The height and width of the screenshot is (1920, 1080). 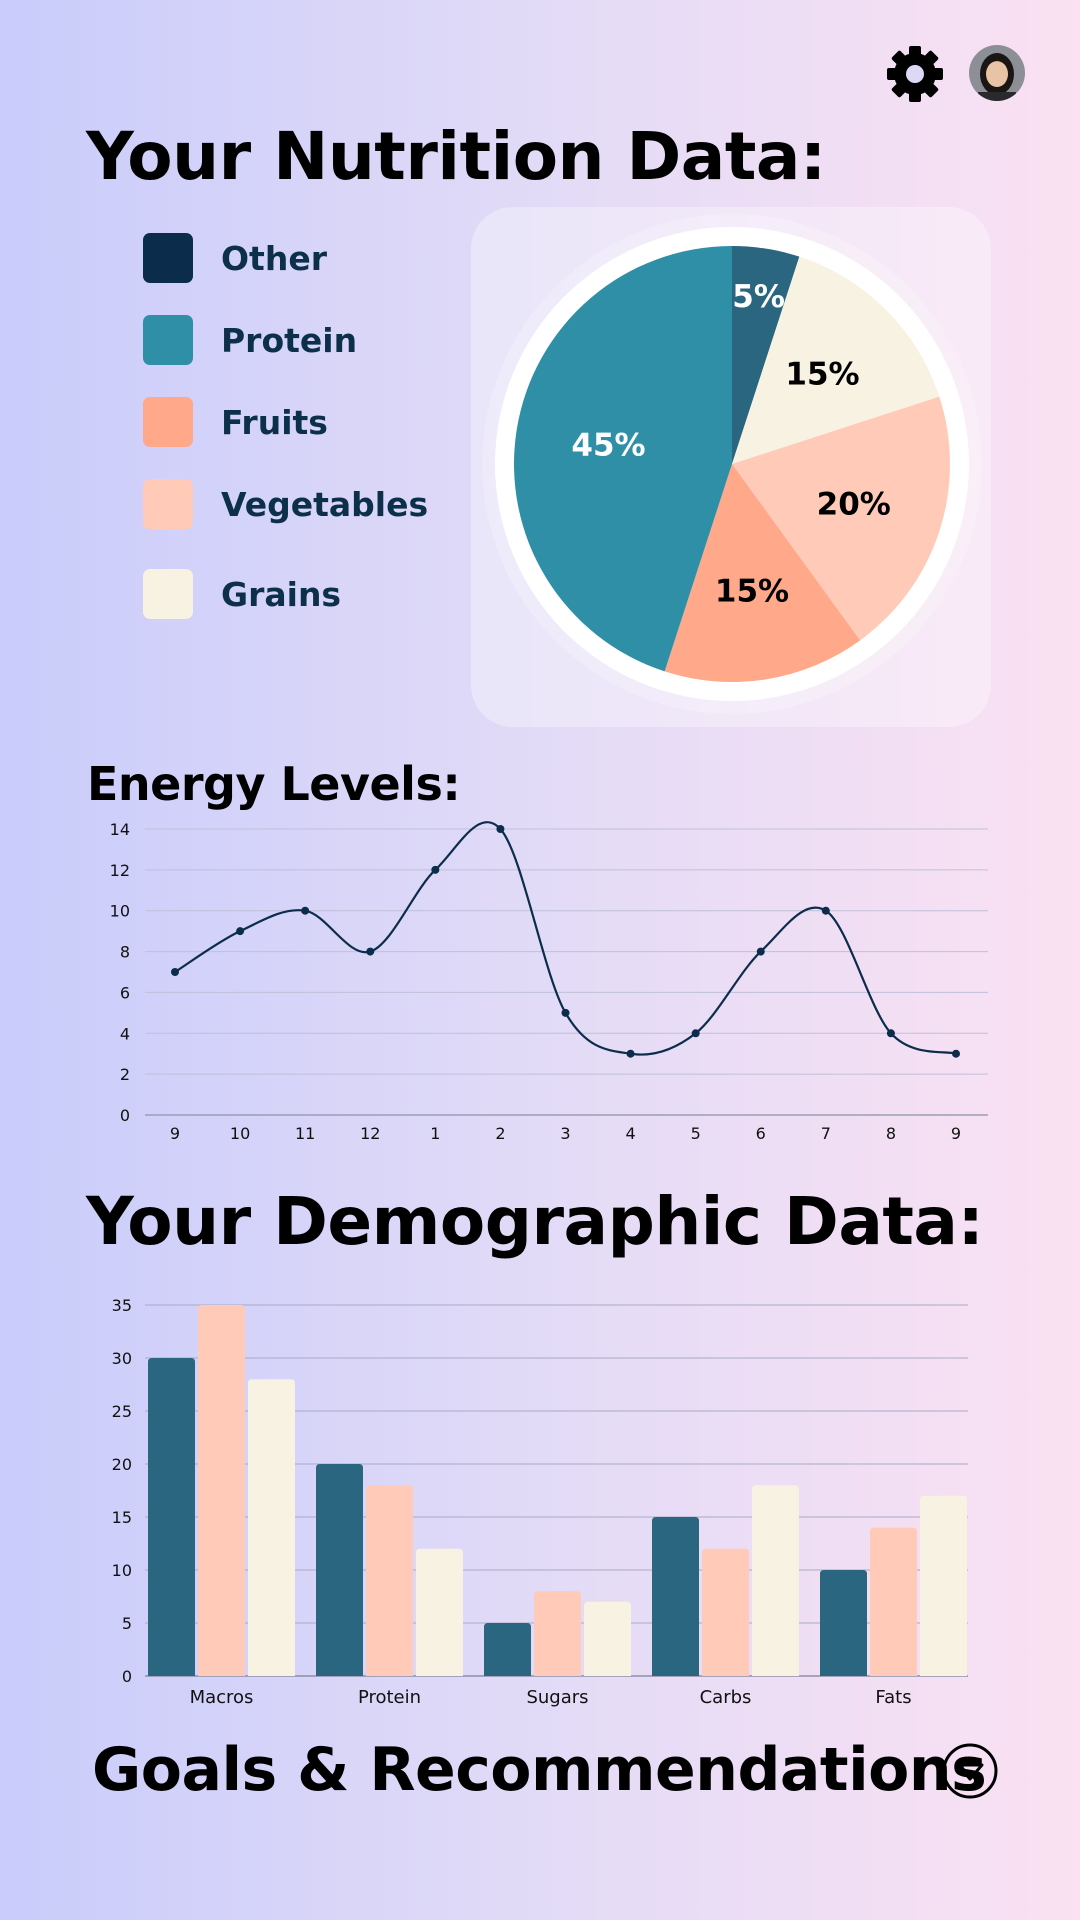 I want to click on y-tick-label: 5, so click(x=127, y=1623).